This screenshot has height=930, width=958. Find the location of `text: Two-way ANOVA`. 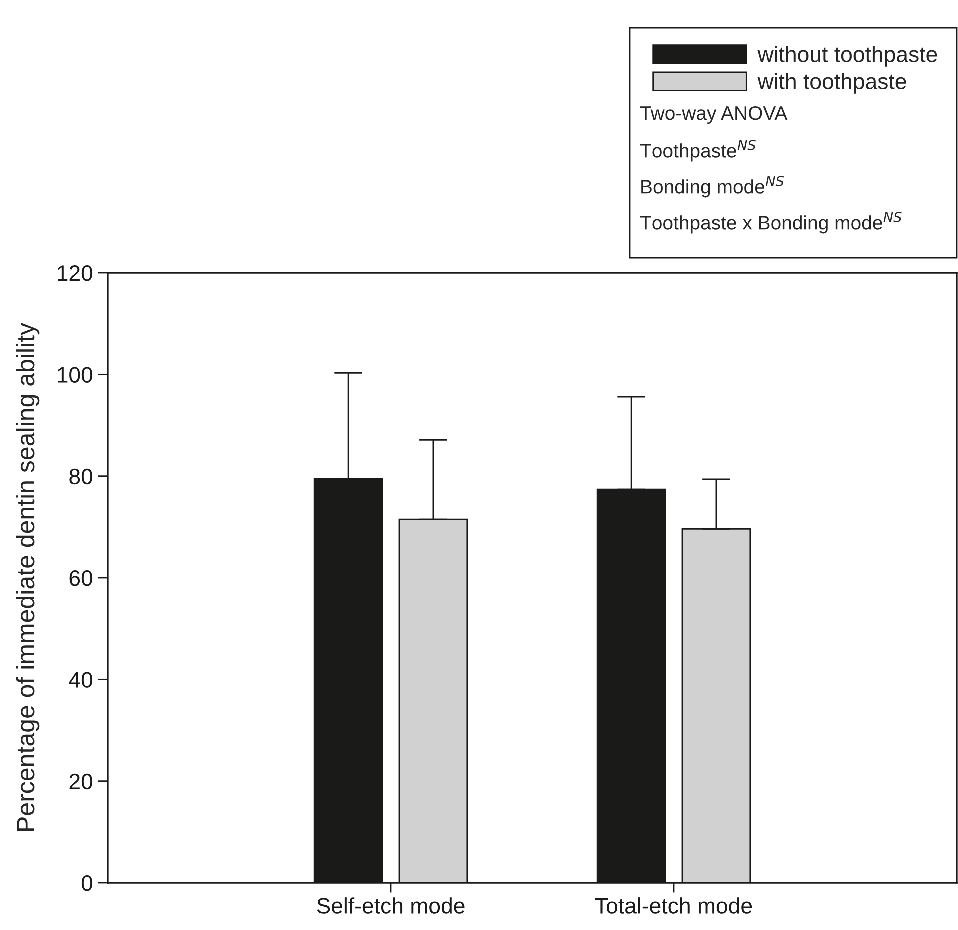

text: Two-way ANOVA is located at coordinates (714, 115).